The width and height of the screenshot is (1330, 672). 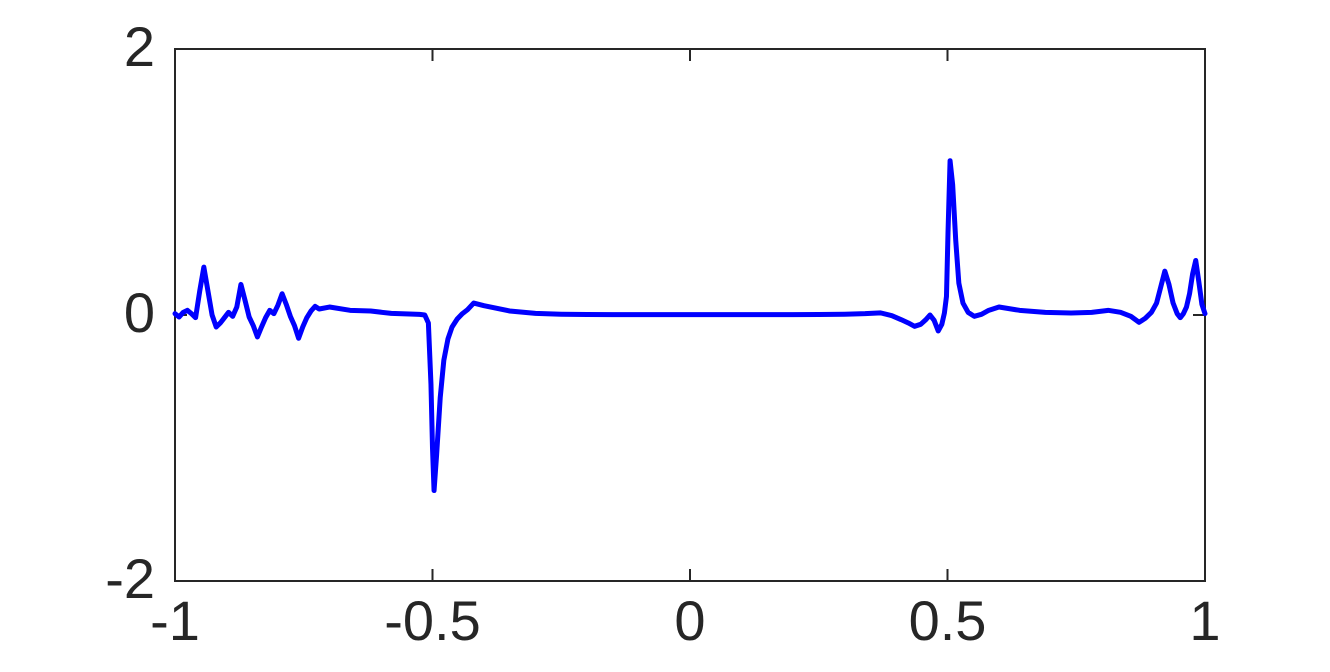 I want to click on x-tick-label: 1, so click(x=1205, y=620).